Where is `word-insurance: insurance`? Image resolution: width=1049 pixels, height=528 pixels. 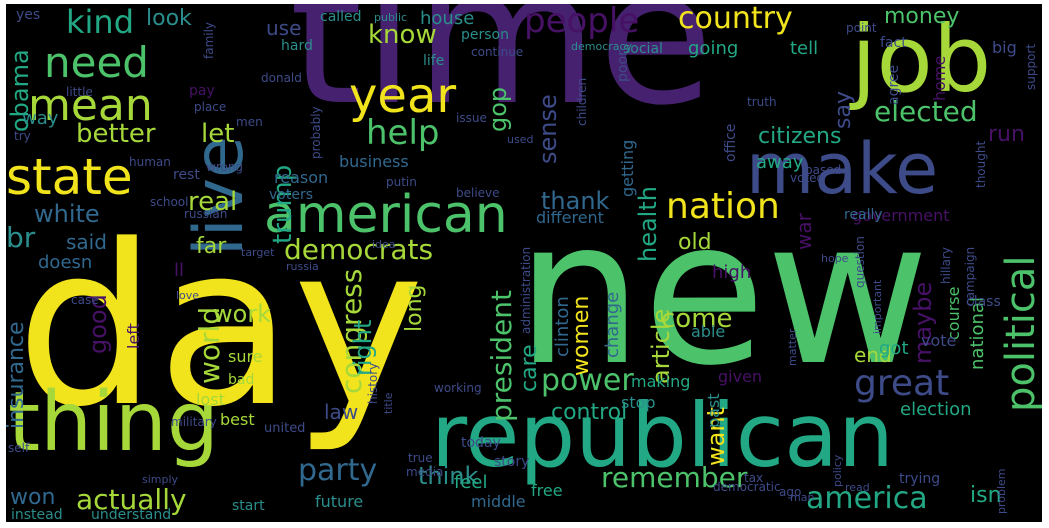
word-insurance: insurance is located at coordinates (17, 375).